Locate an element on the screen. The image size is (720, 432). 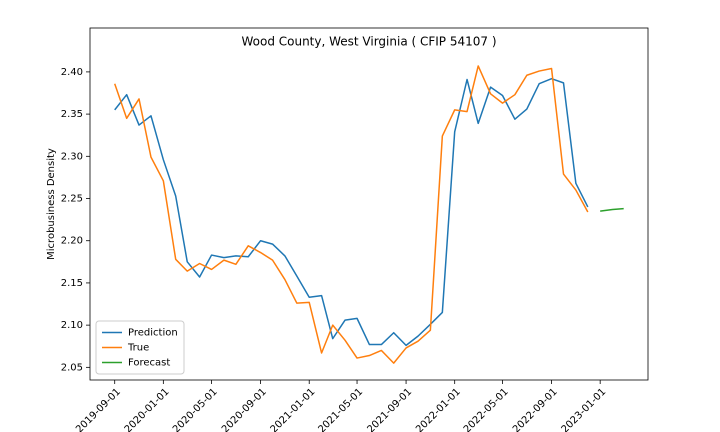
y-tick-label: 2.20 is located at coordinates (72, 241).